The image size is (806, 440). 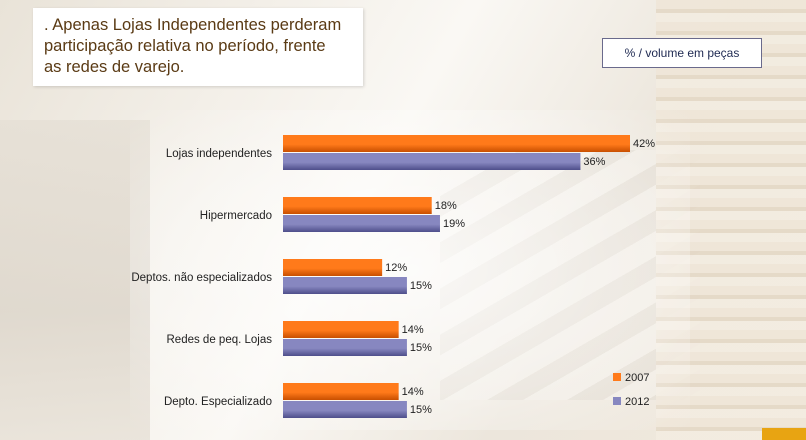 I want to click on category-label: Hipermercado, so click(x=236, y=216).